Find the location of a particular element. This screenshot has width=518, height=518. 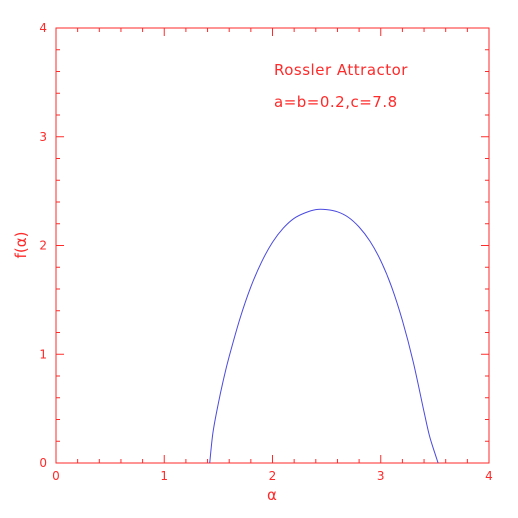

x-tick-label: 1 is located at coordinates (164, 476).